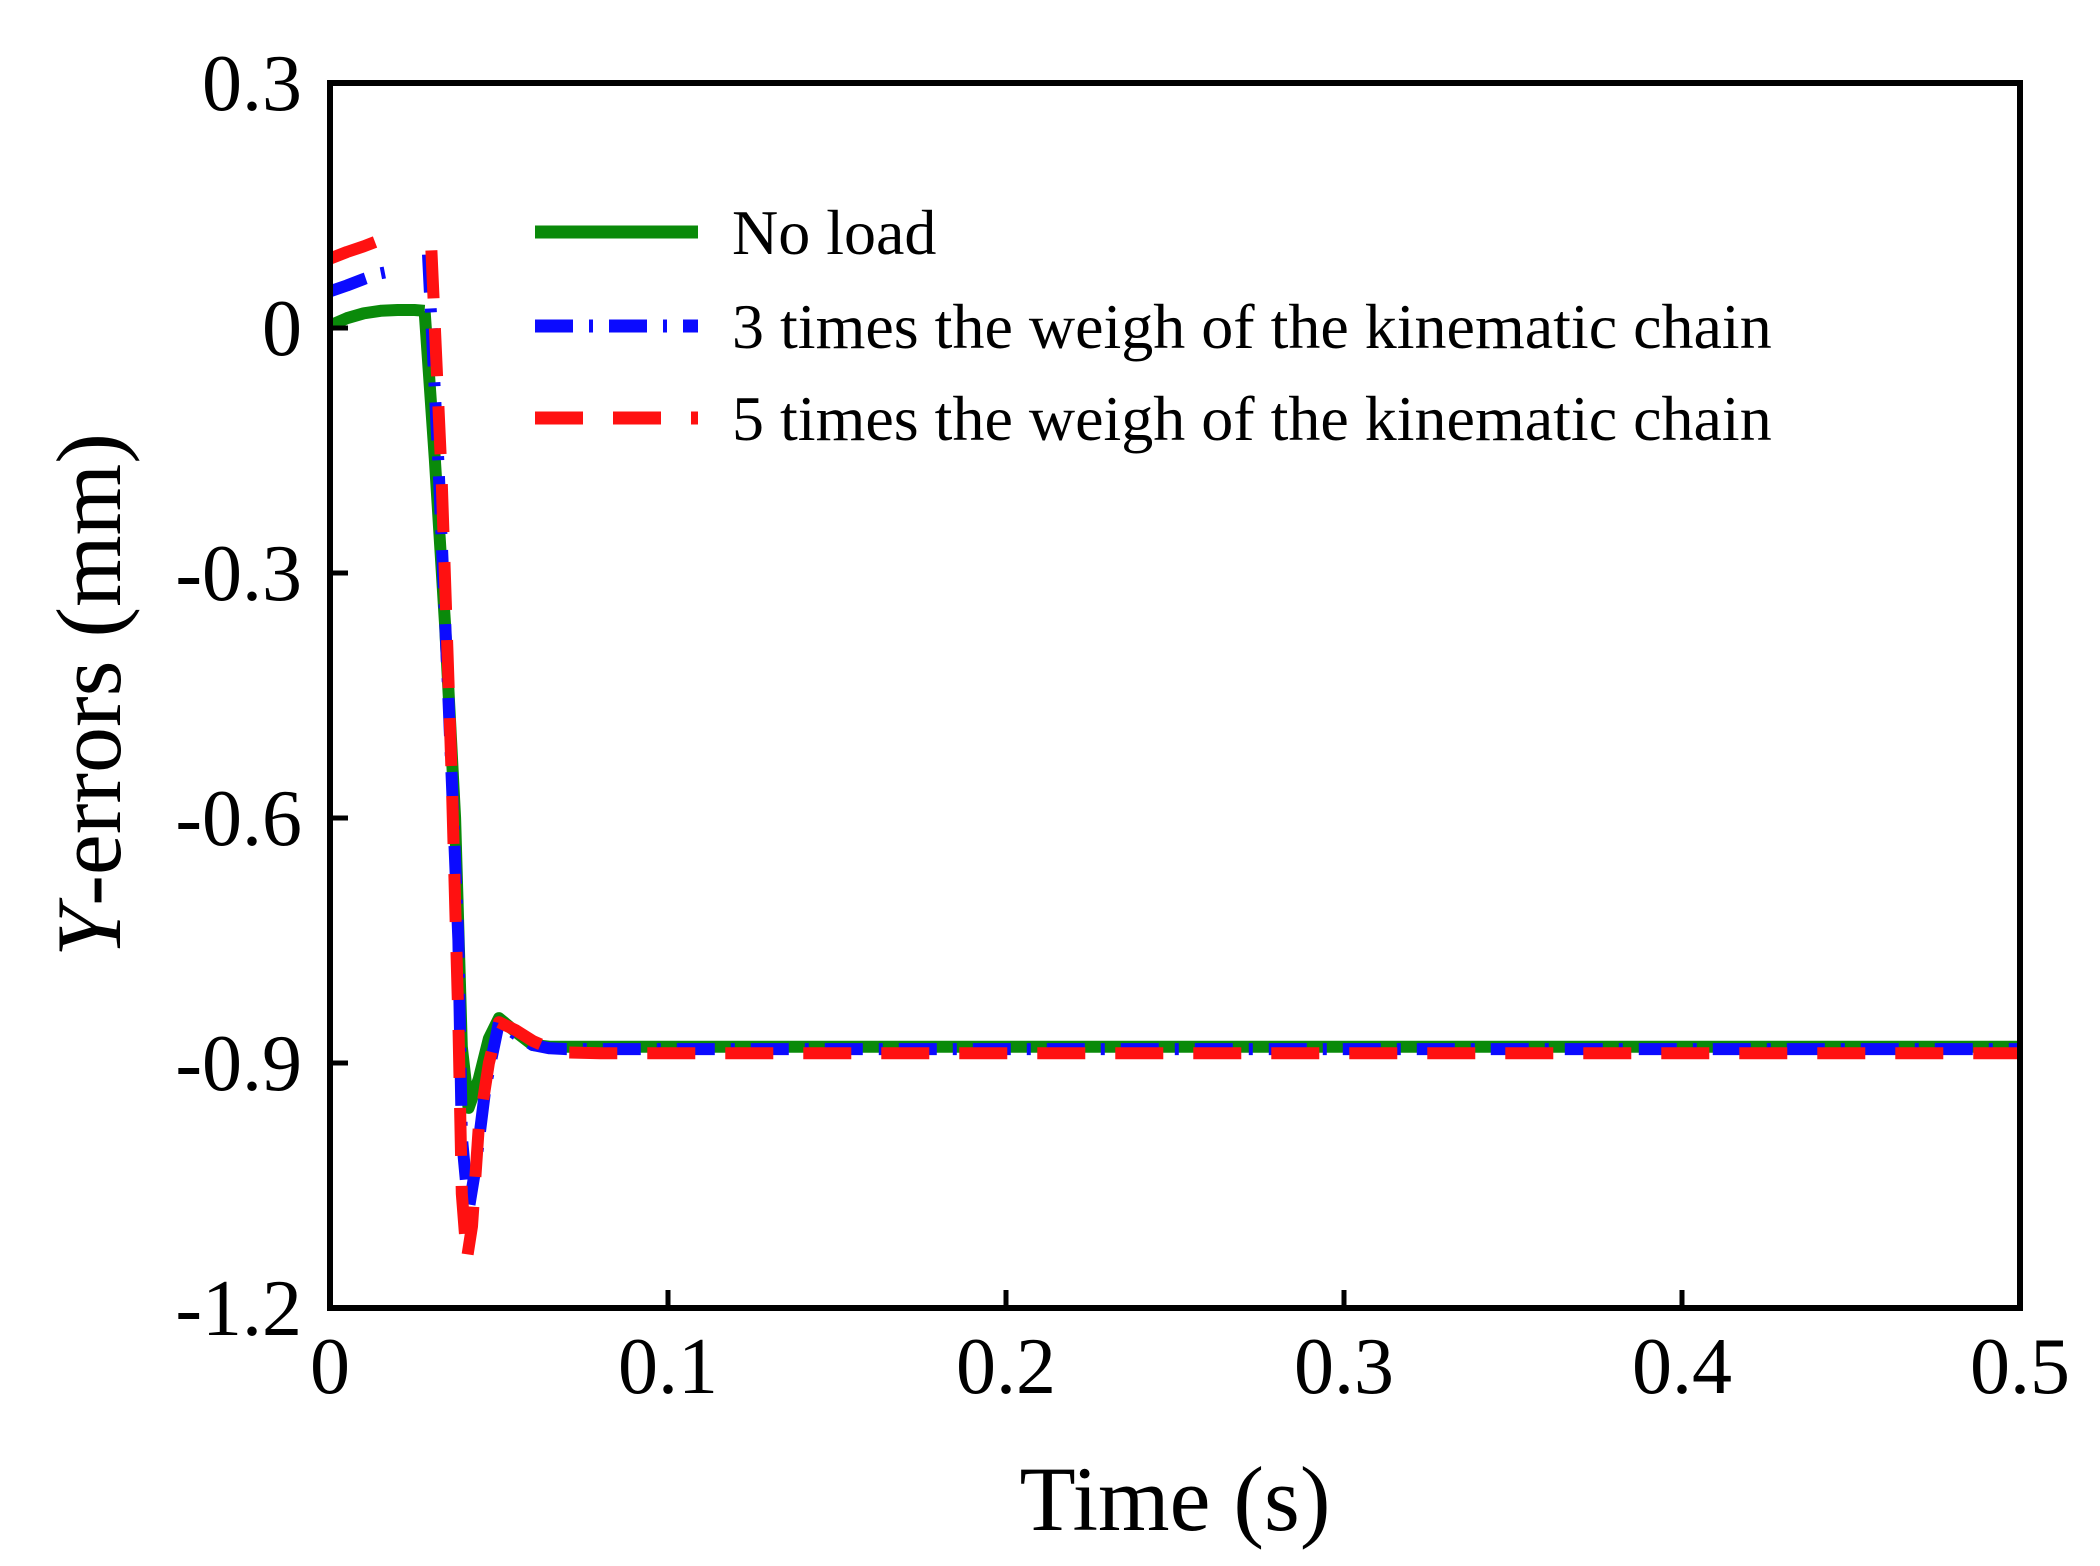 The width and height of the screenshot is (2100, 1566). I want to click on x-tick-label: 0, so click(330, 1367).